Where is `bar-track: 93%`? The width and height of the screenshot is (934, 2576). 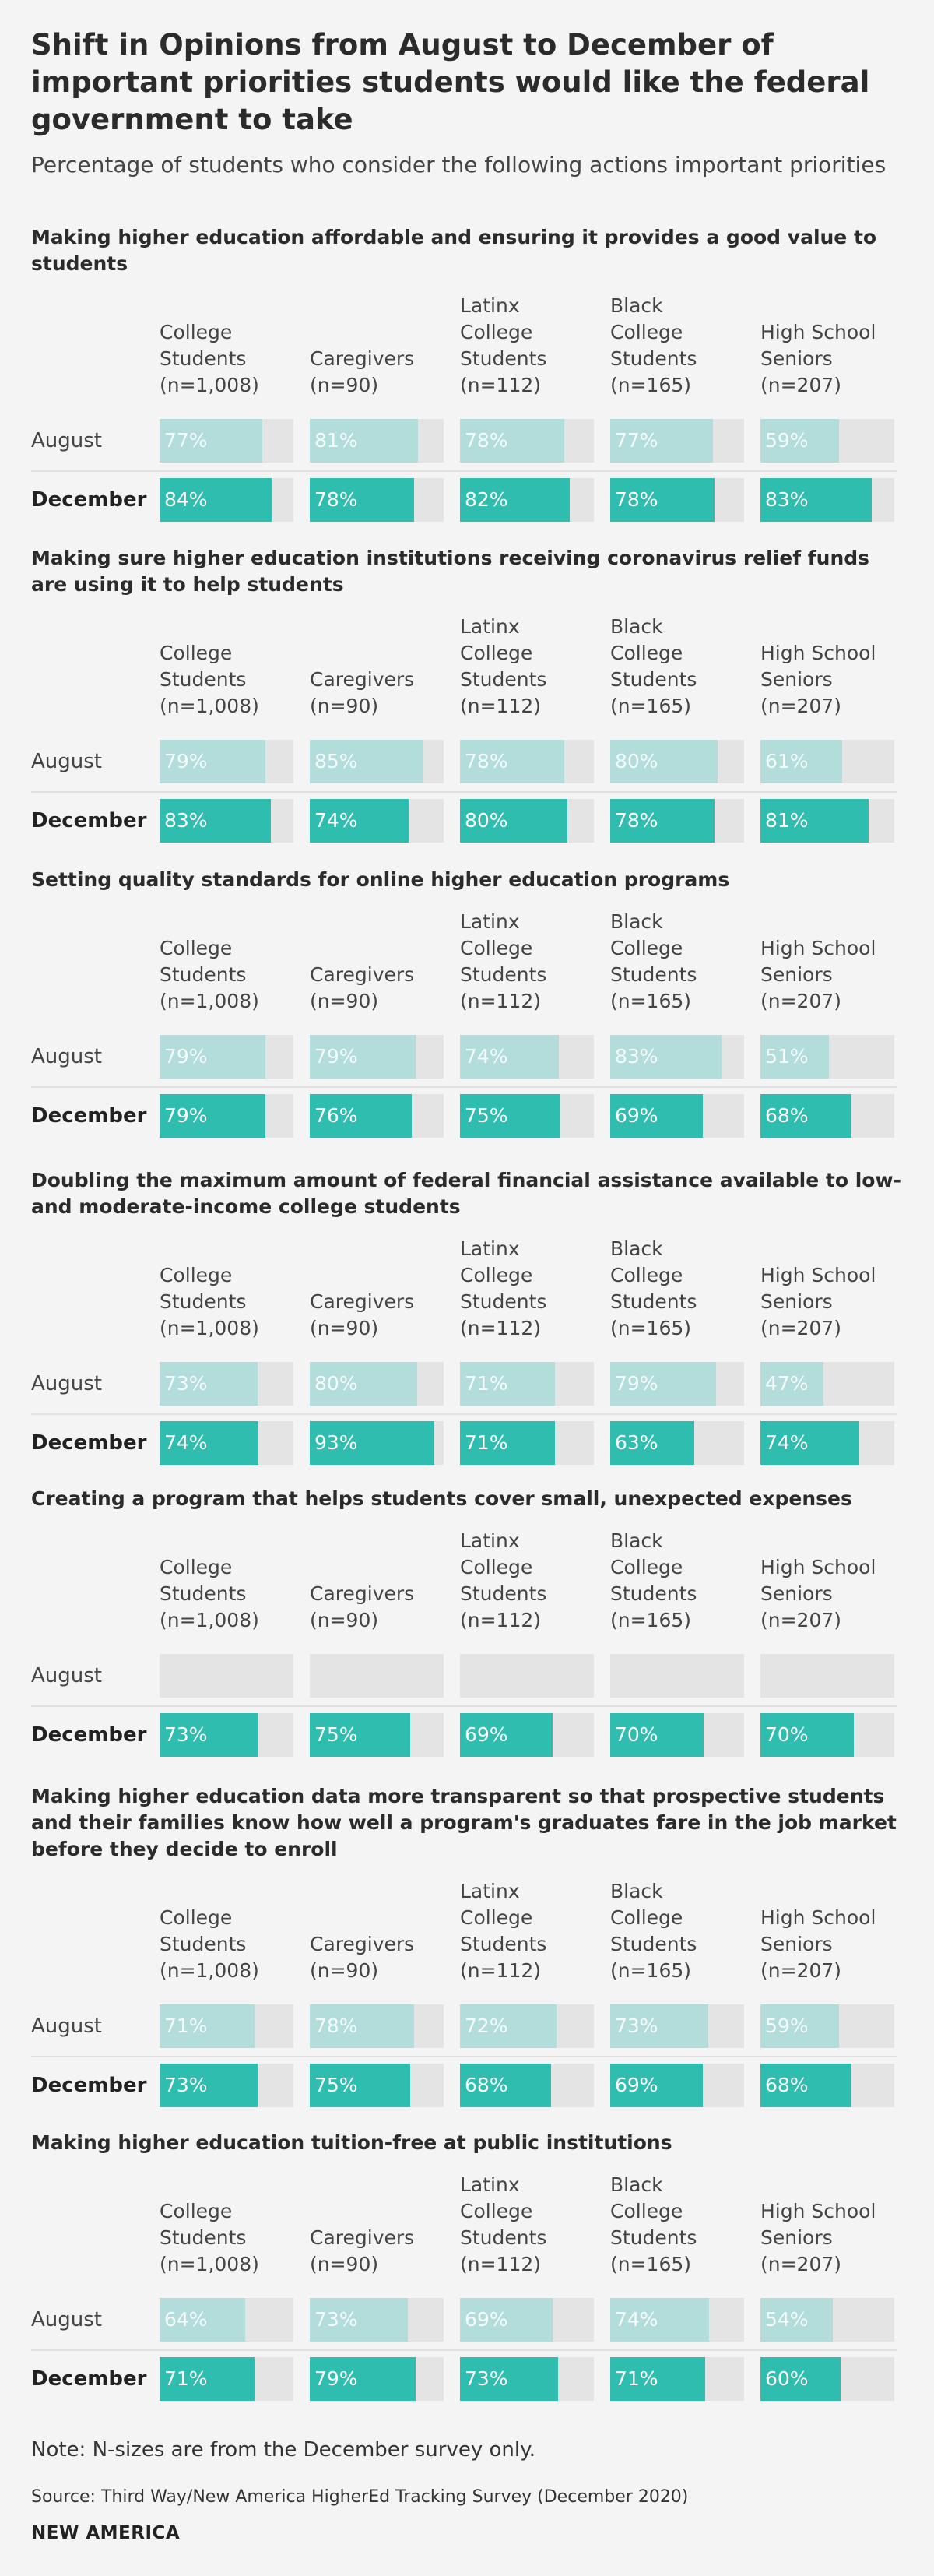 bar-track: 93% is located at coordinates (377, 1443).